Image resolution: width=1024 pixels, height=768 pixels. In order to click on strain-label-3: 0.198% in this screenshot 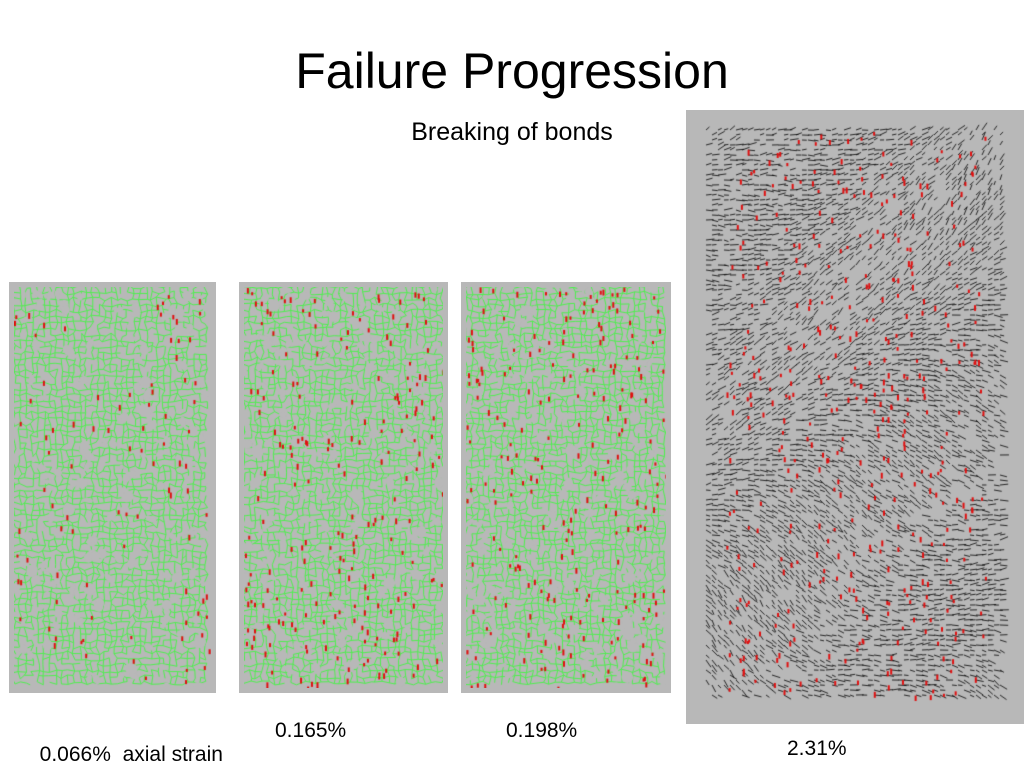, I will do `click(542, 730)`.